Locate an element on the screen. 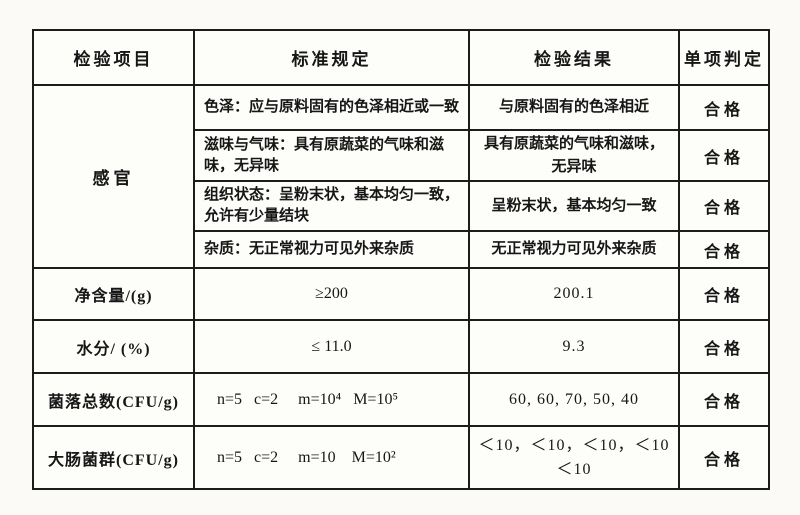  table-row-net-content: 净含量/(g) ≥200 200.1 合格 is located at coordinates (401, 294).